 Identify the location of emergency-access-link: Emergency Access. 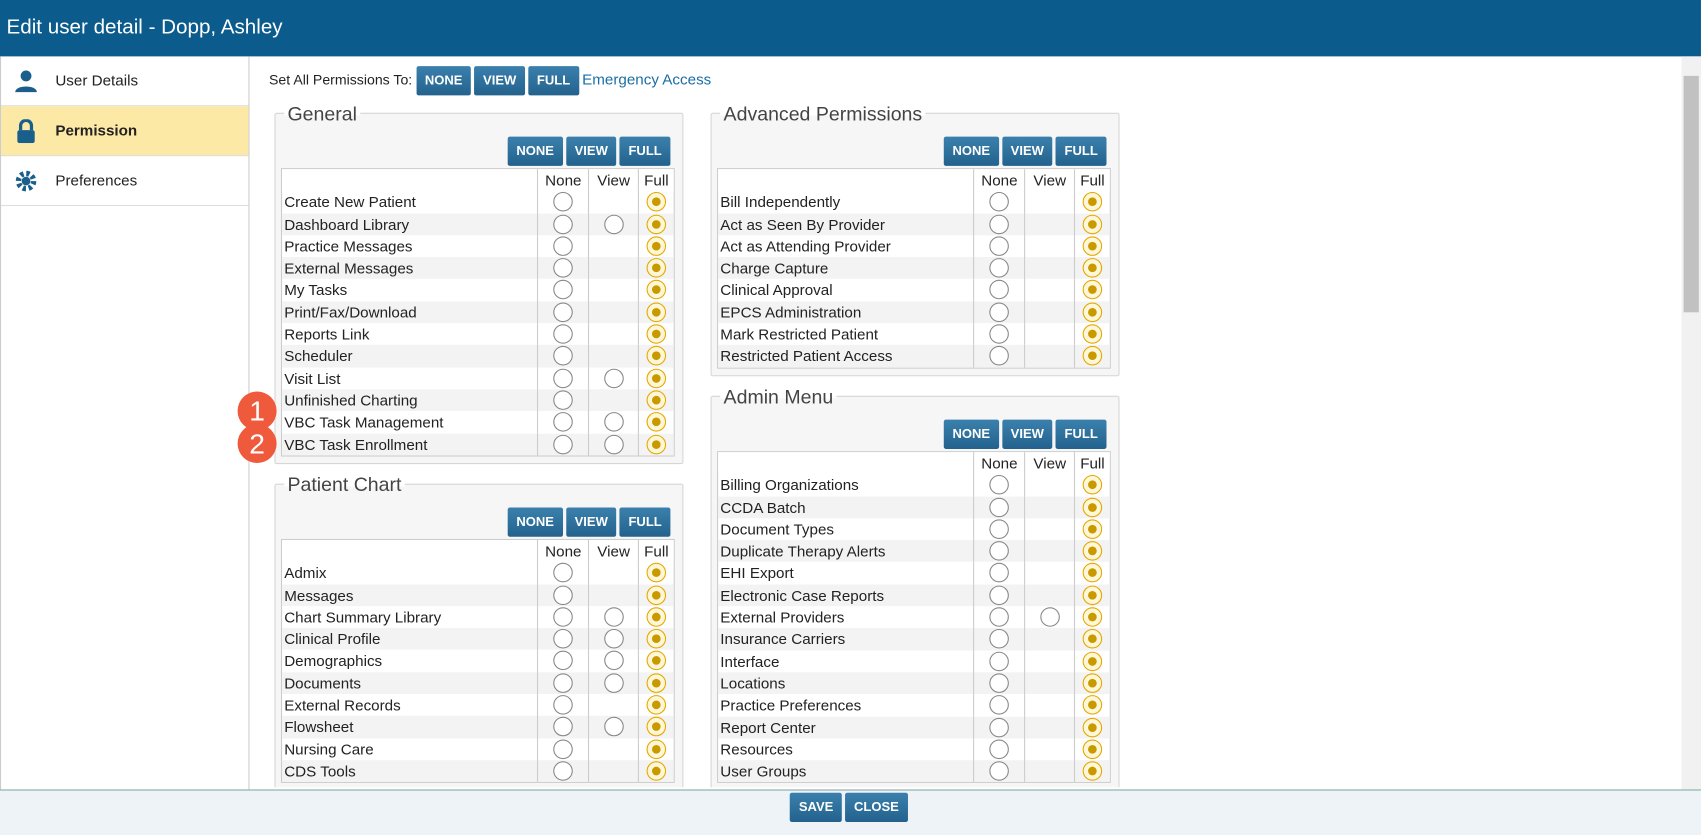
(647, 79).